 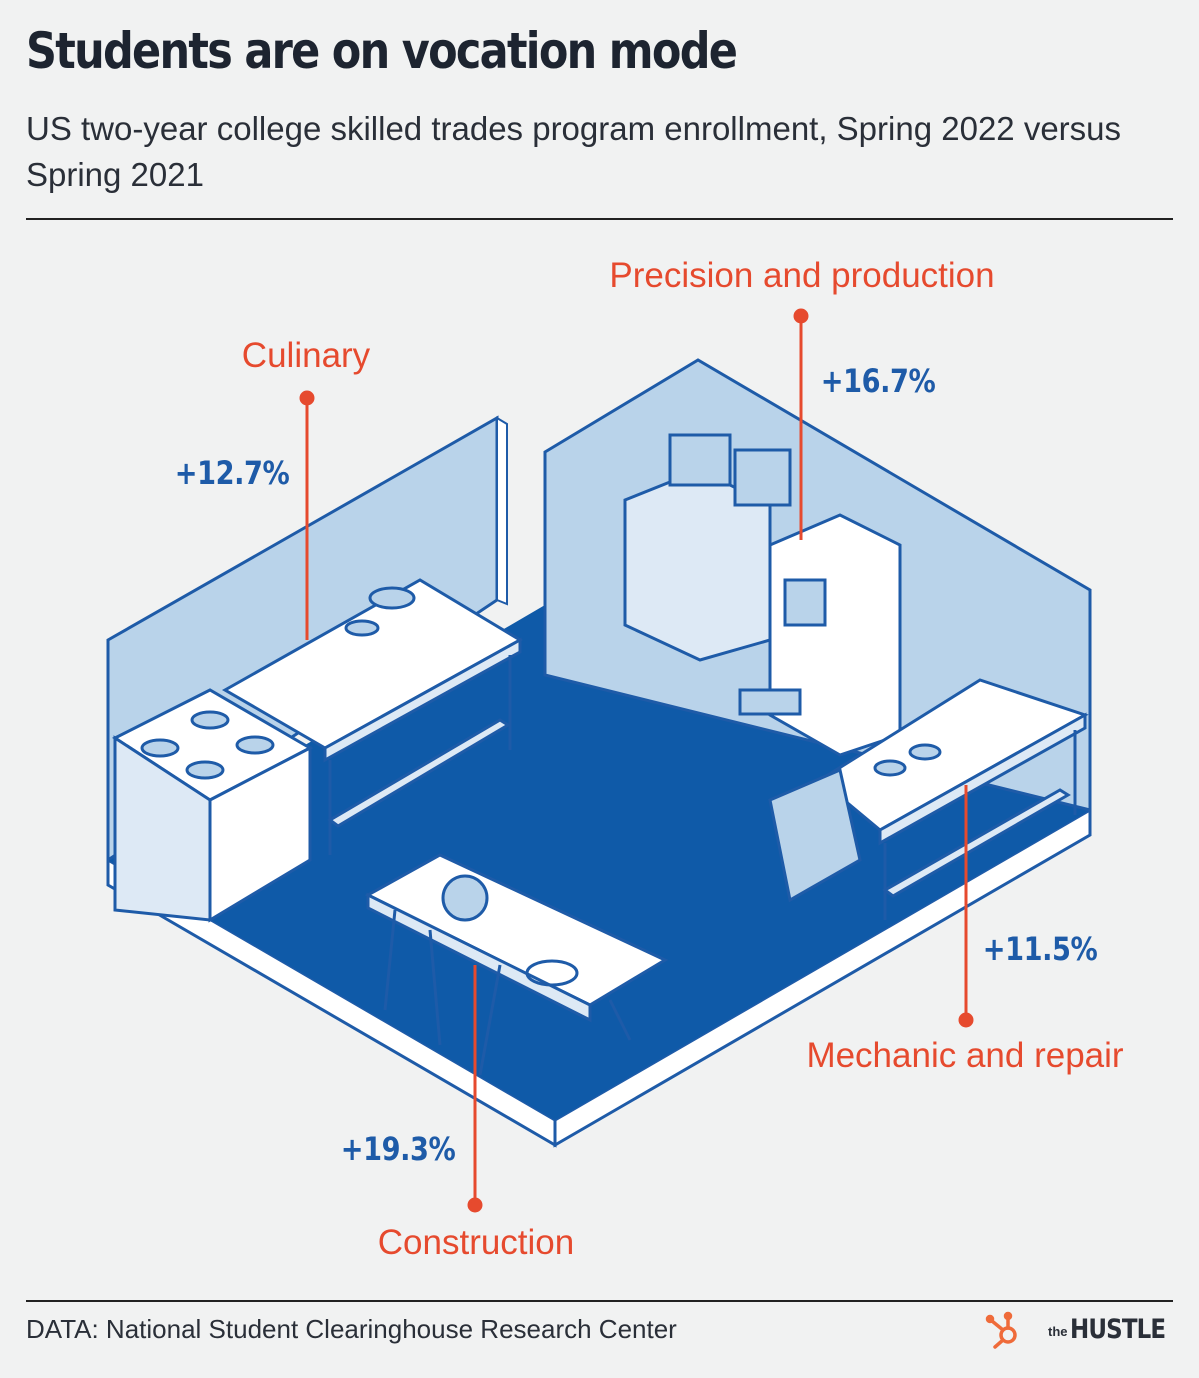 I want to click on chart-title: Students are on vocation mode, so click(x=382, y=51).